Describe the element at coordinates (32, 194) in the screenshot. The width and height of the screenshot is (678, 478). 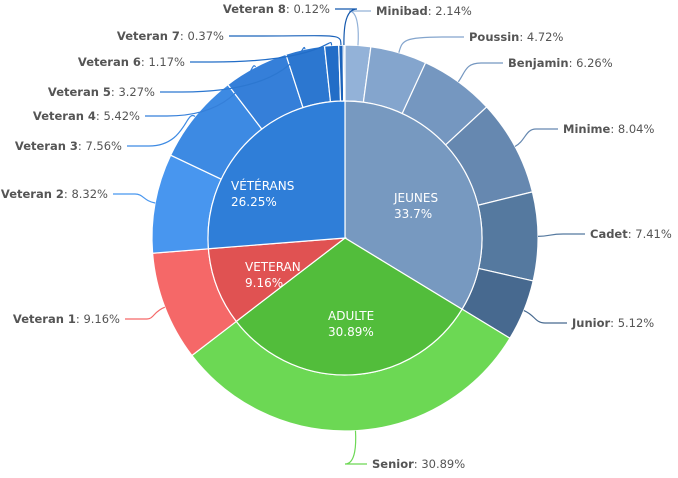
I see `outer-label-name: Veteran 2` at that location.